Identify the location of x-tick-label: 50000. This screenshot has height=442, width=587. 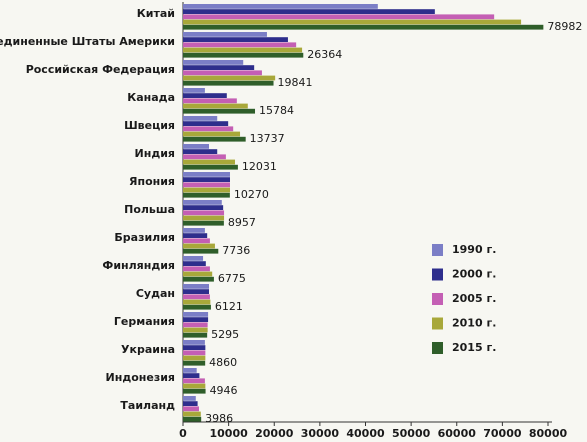
(411, 433).